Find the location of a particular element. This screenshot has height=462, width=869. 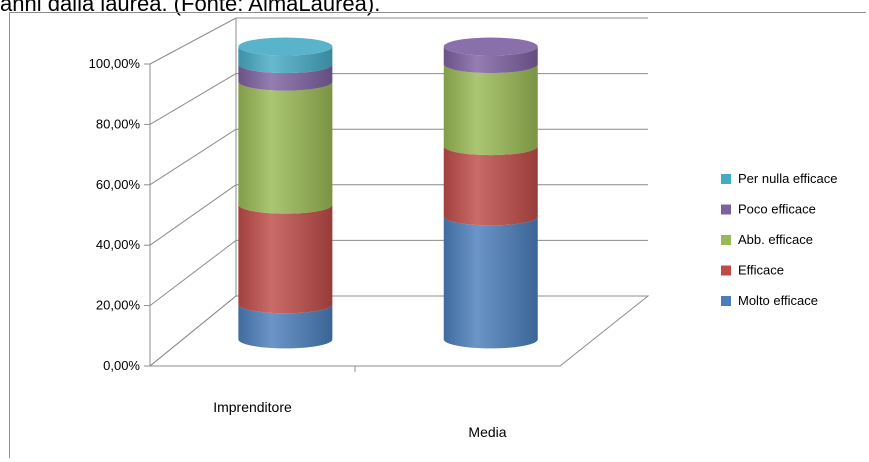

bar-group-imprenditore is located at coordinates (285, 193).